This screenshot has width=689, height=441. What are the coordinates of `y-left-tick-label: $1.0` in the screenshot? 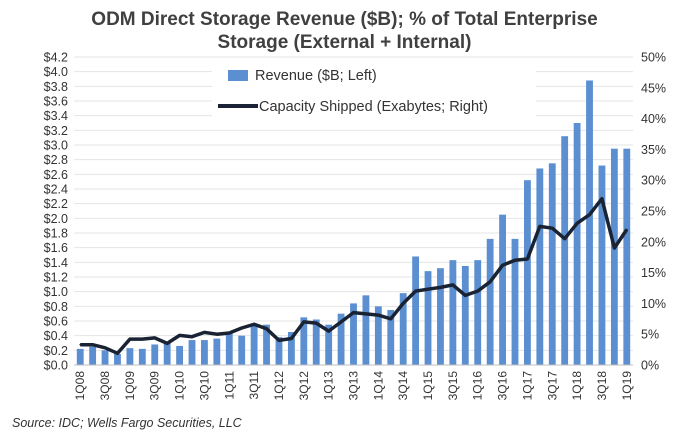 It's located at (56, 292).